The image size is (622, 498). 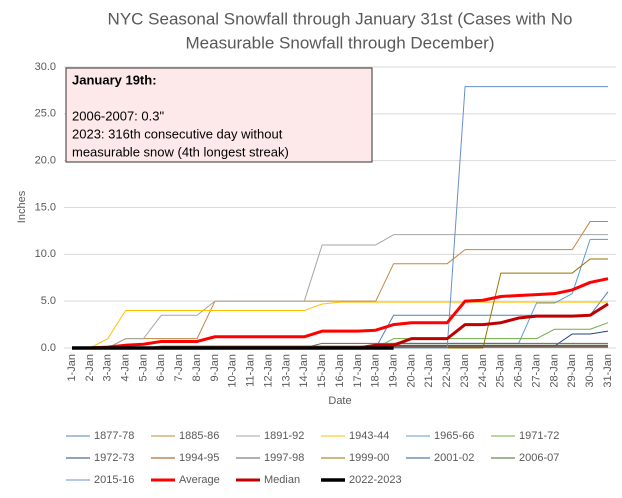 I want to click on x-tick-label: 10-Jan, so click(x=233, y=371).